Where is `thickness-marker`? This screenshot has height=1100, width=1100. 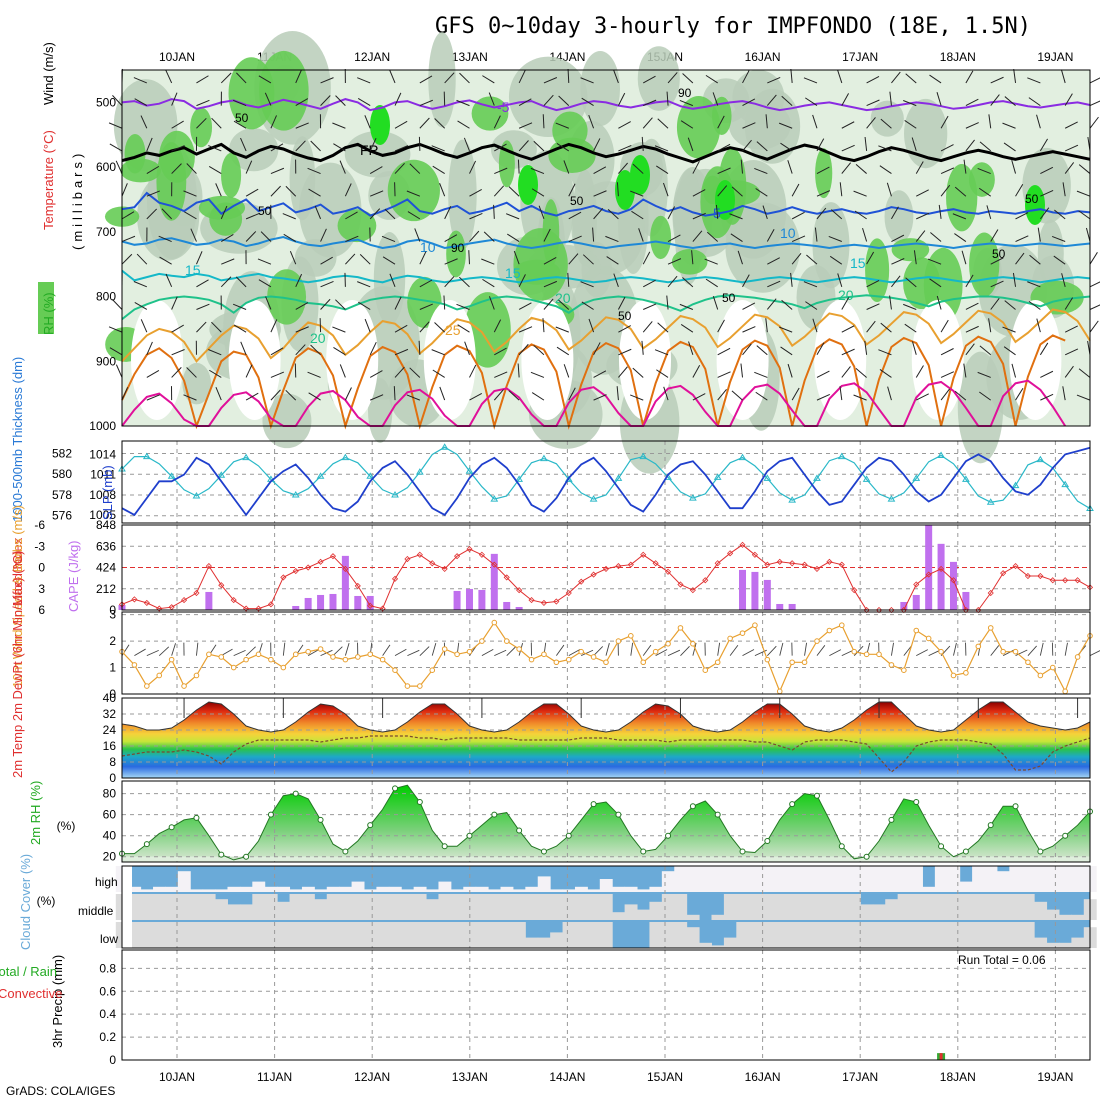
thickness-marker is located at coordinates (320, 475).